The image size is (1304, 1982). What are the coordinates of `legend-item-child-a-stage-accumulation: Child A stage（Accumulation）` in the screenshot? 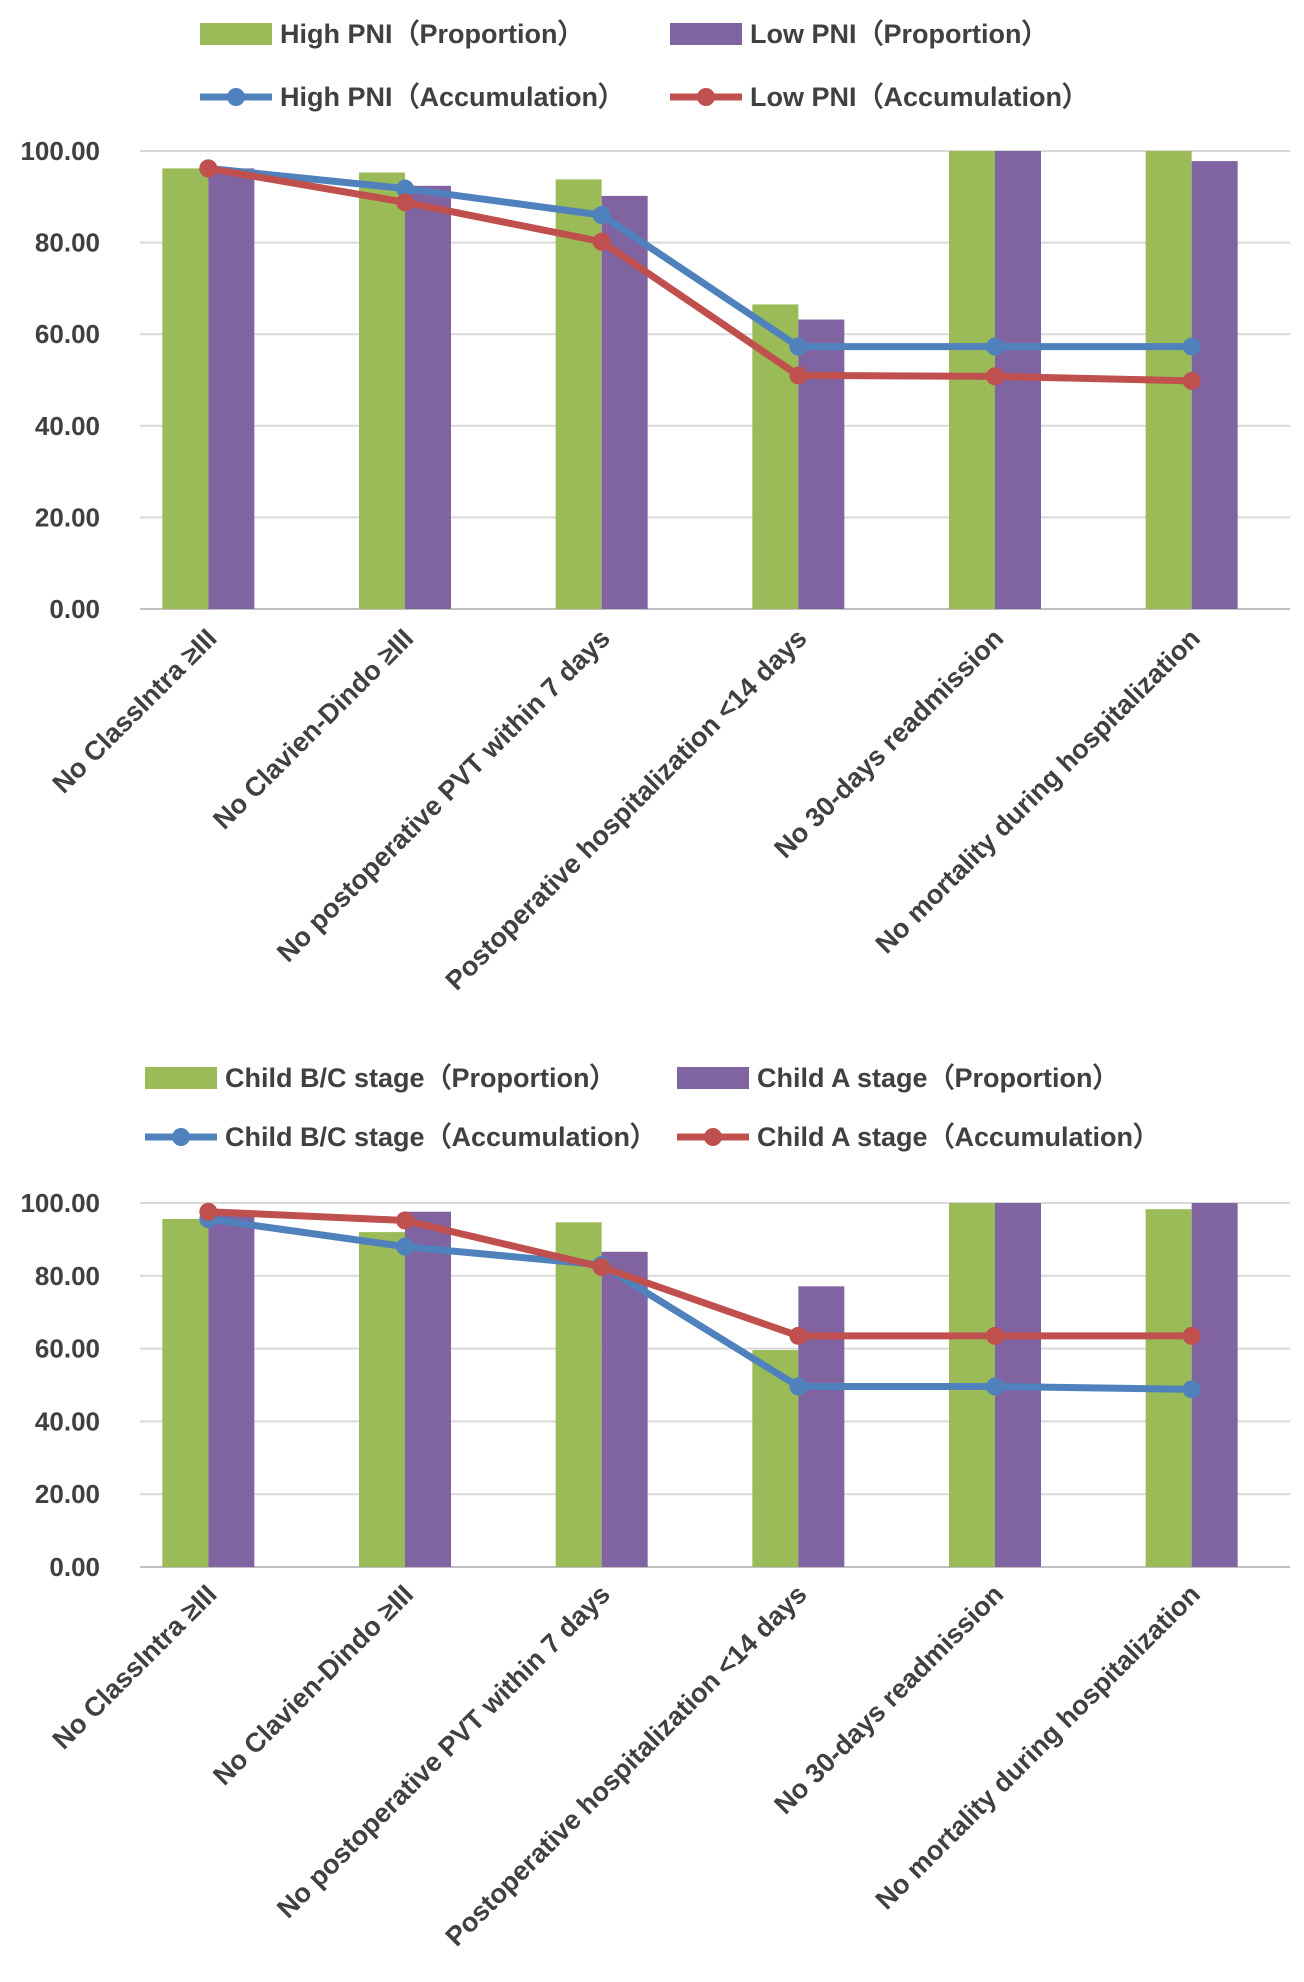 It's located at (918, 1137).